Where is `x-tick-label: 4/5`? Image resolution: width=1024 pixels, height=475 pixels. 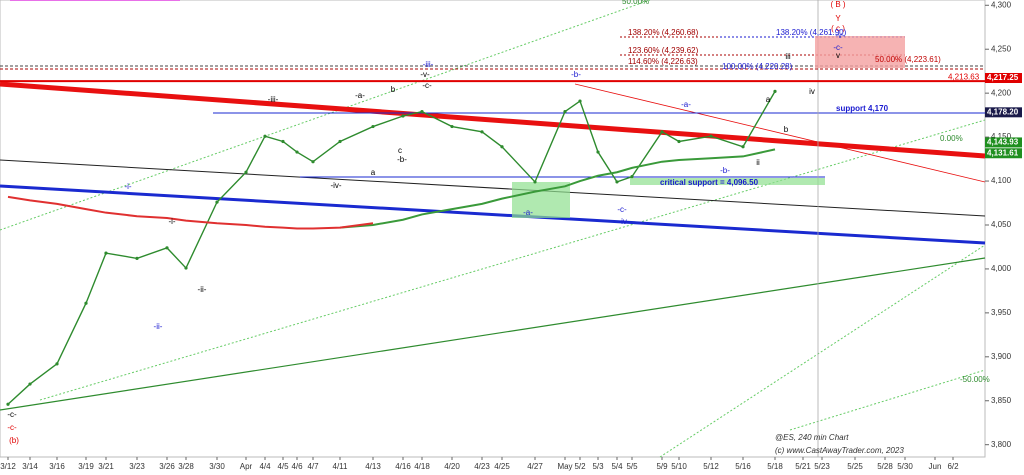
x-tick-label: 4/5 is located at coordinates (283, 466).